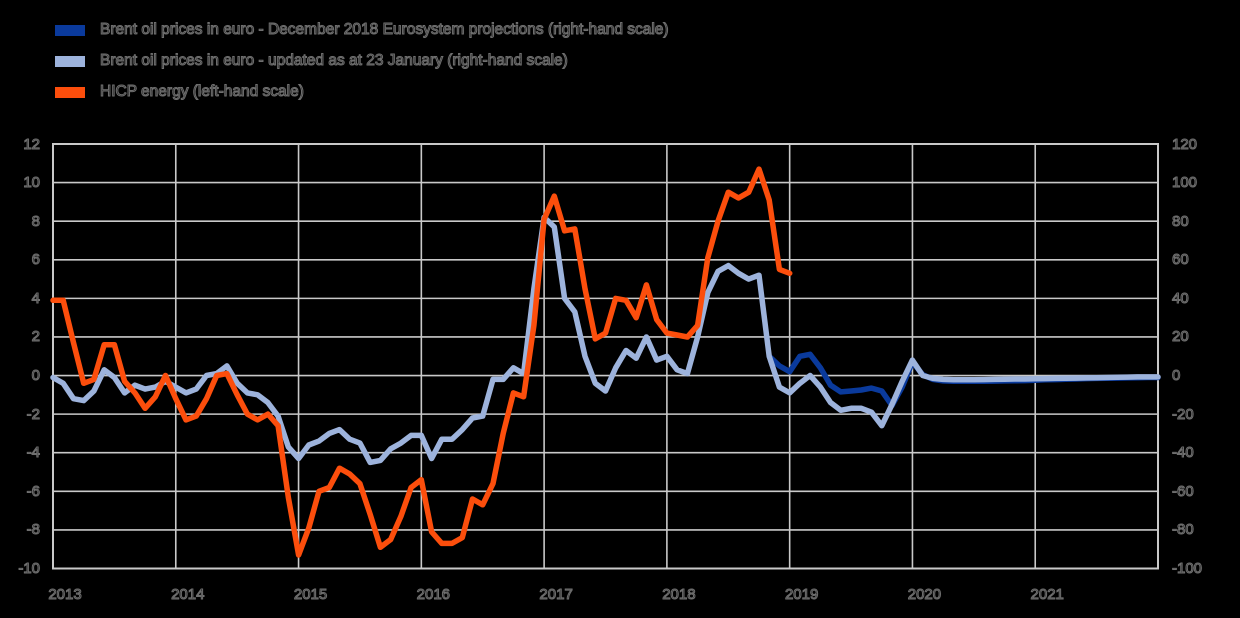 Image resolution: width=1240 pixels, height=618 pixels. Describe the element at coordinates (1181, 298) in the screenshot. I see `y-axis-tick-label-right: 40` at that location.